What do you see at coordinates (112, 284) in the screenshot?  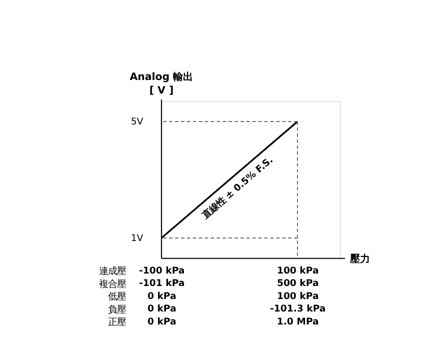 I see `text: 複合壓` at bounding box center [112, 284].